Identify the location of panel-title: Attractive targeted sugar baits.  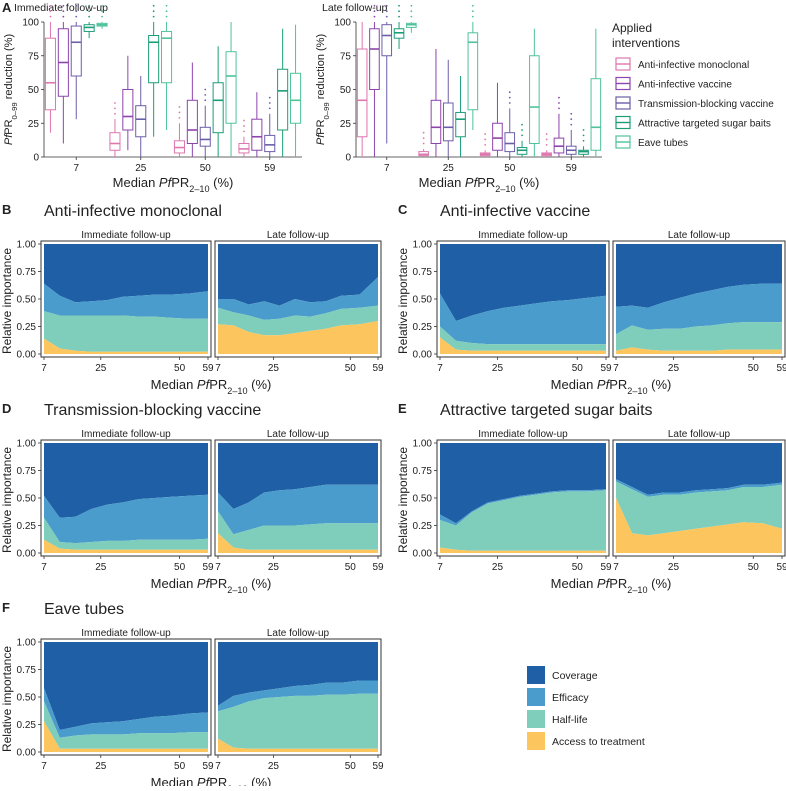
(546, 410).